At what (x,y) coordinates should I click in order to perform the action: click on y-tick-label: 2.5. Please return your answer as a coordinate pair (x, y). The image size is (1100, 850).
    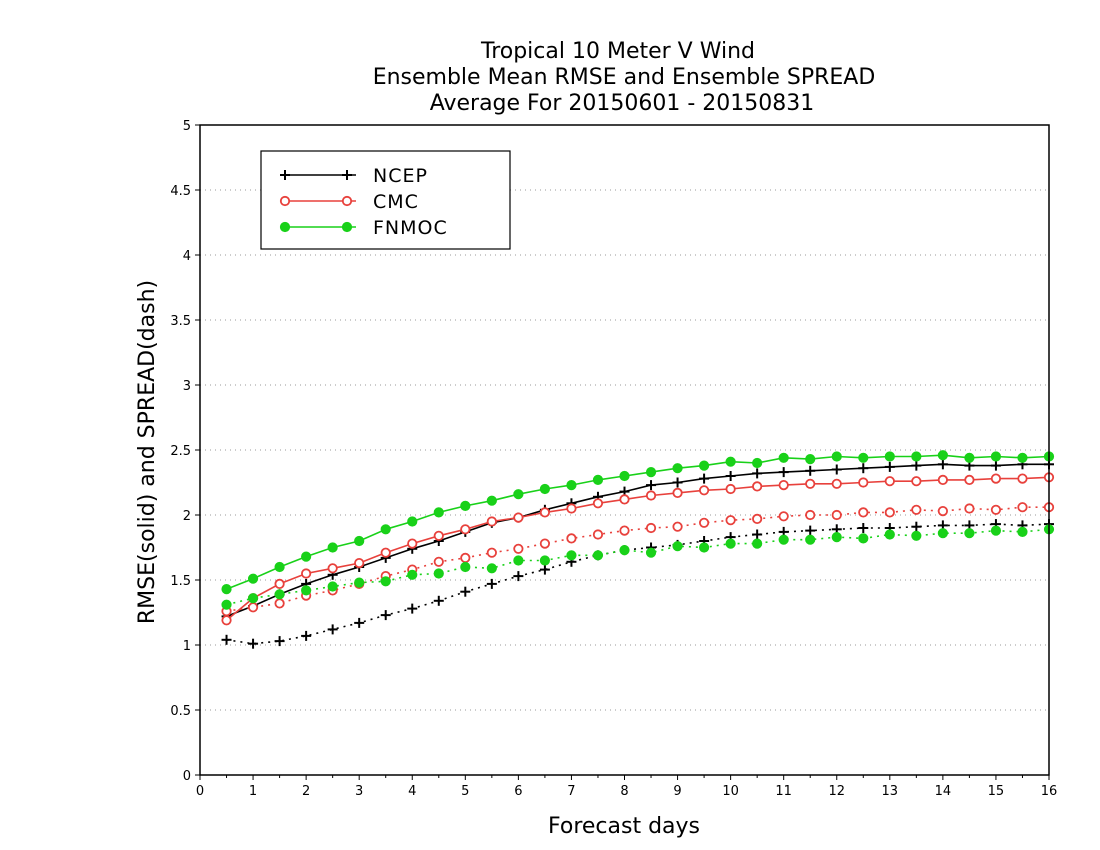
    Looking at the image, I should click on (180, 451).